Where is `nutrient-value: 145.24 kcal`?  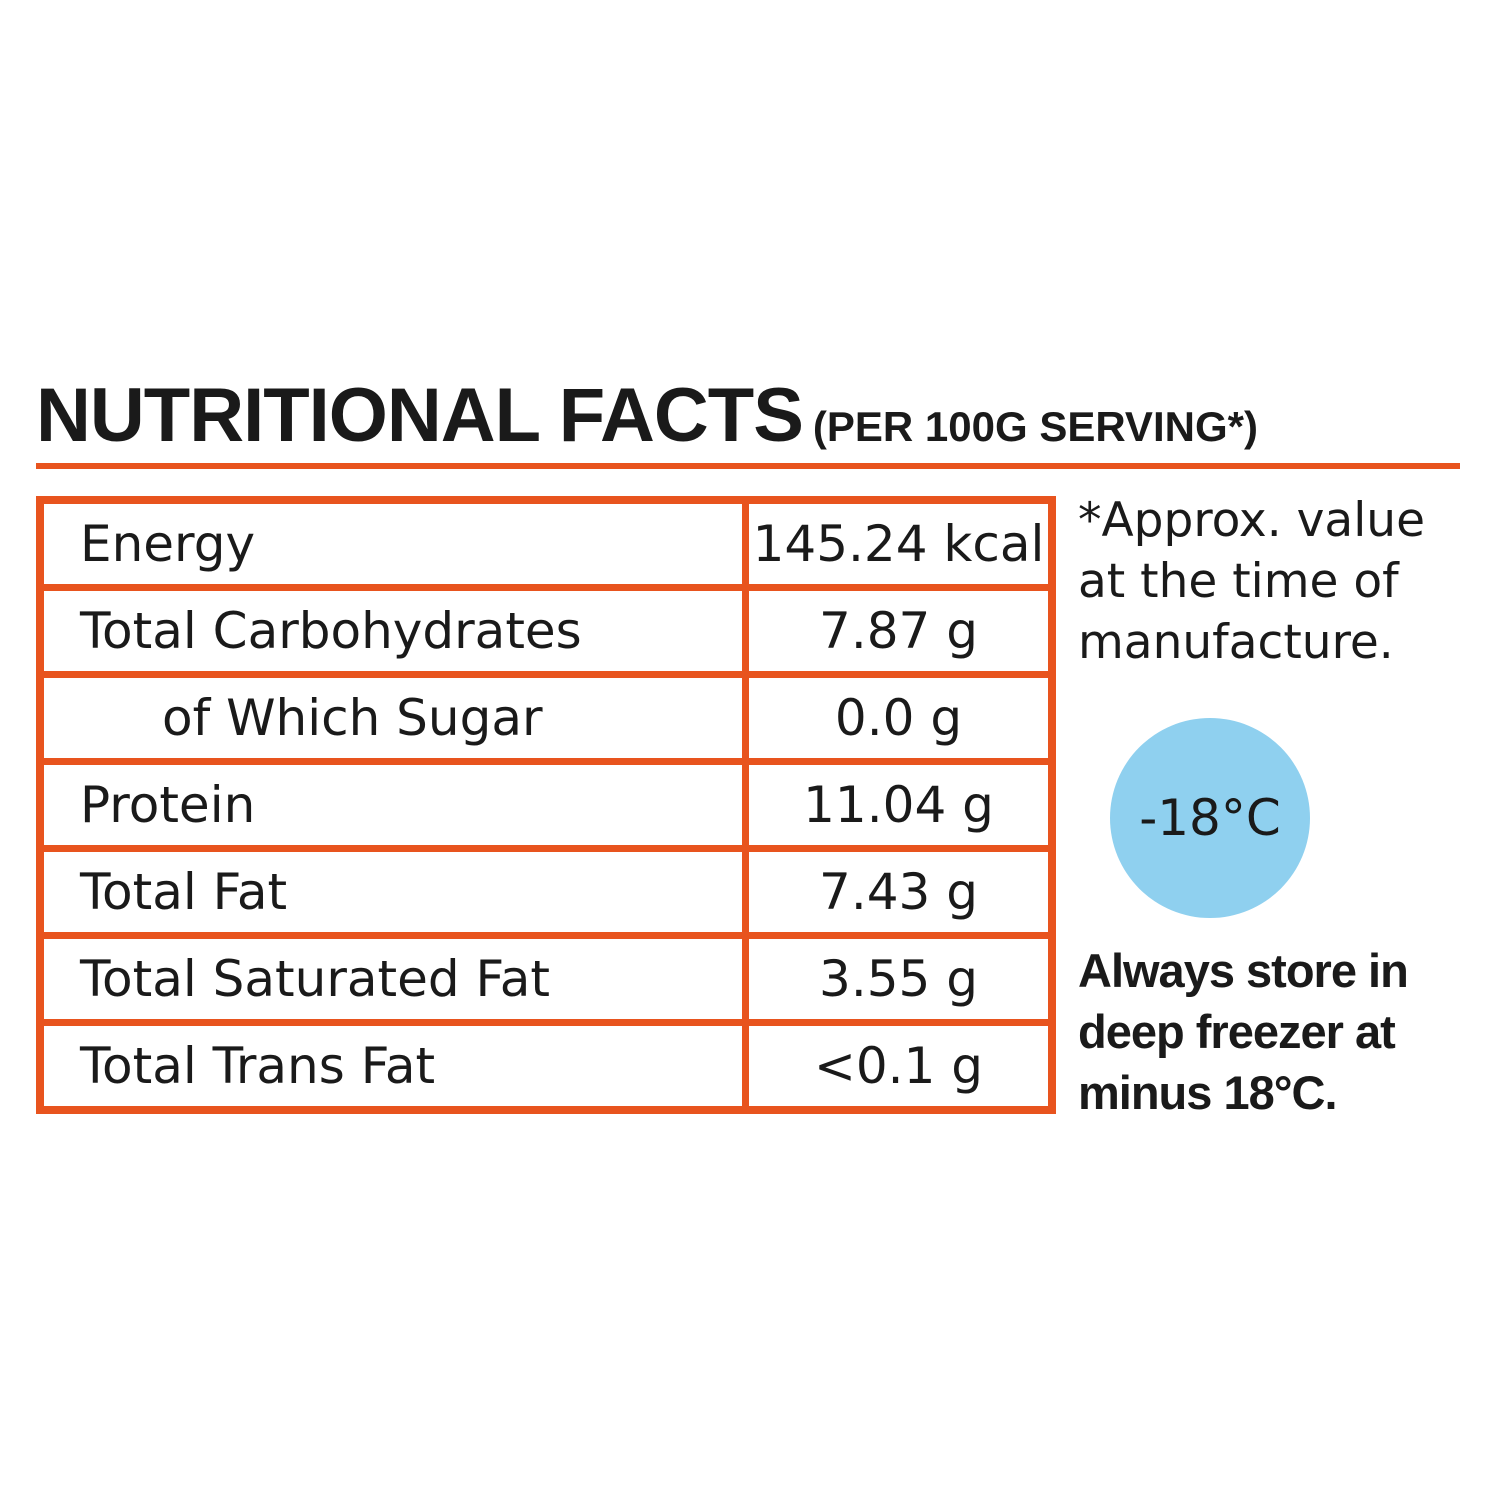 nutrient-value: 145.24 kcal is located at coordinates (899, 543).